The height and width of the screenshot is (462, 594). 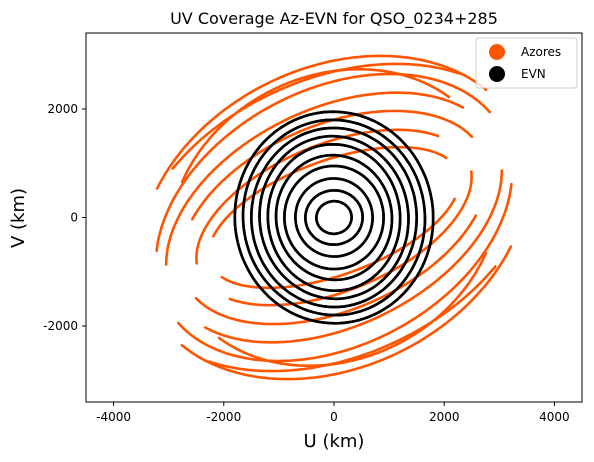 I want to click on x-tick-label: -4000, so click(x=113, y=417).